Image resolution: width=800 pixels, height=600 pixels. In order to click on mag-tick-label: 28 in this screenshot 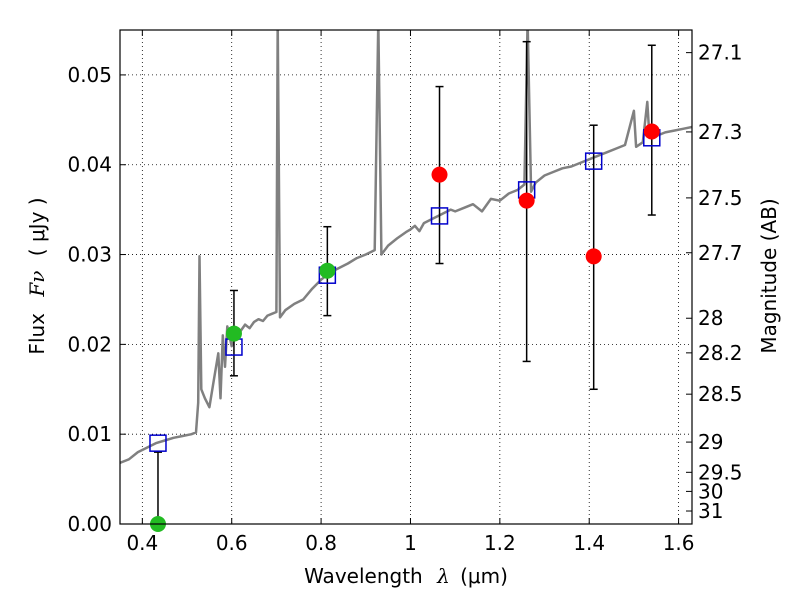, I will do `click(710, 318)`.